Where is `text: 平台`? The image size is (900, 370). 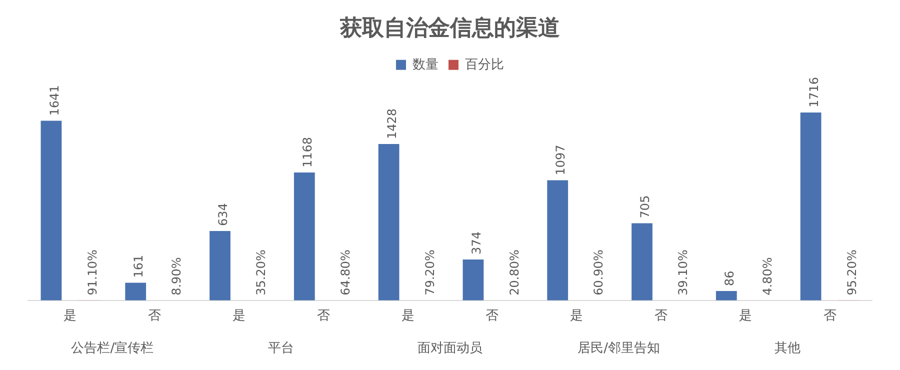 text: 平台 is located at coordinates (281, 348).